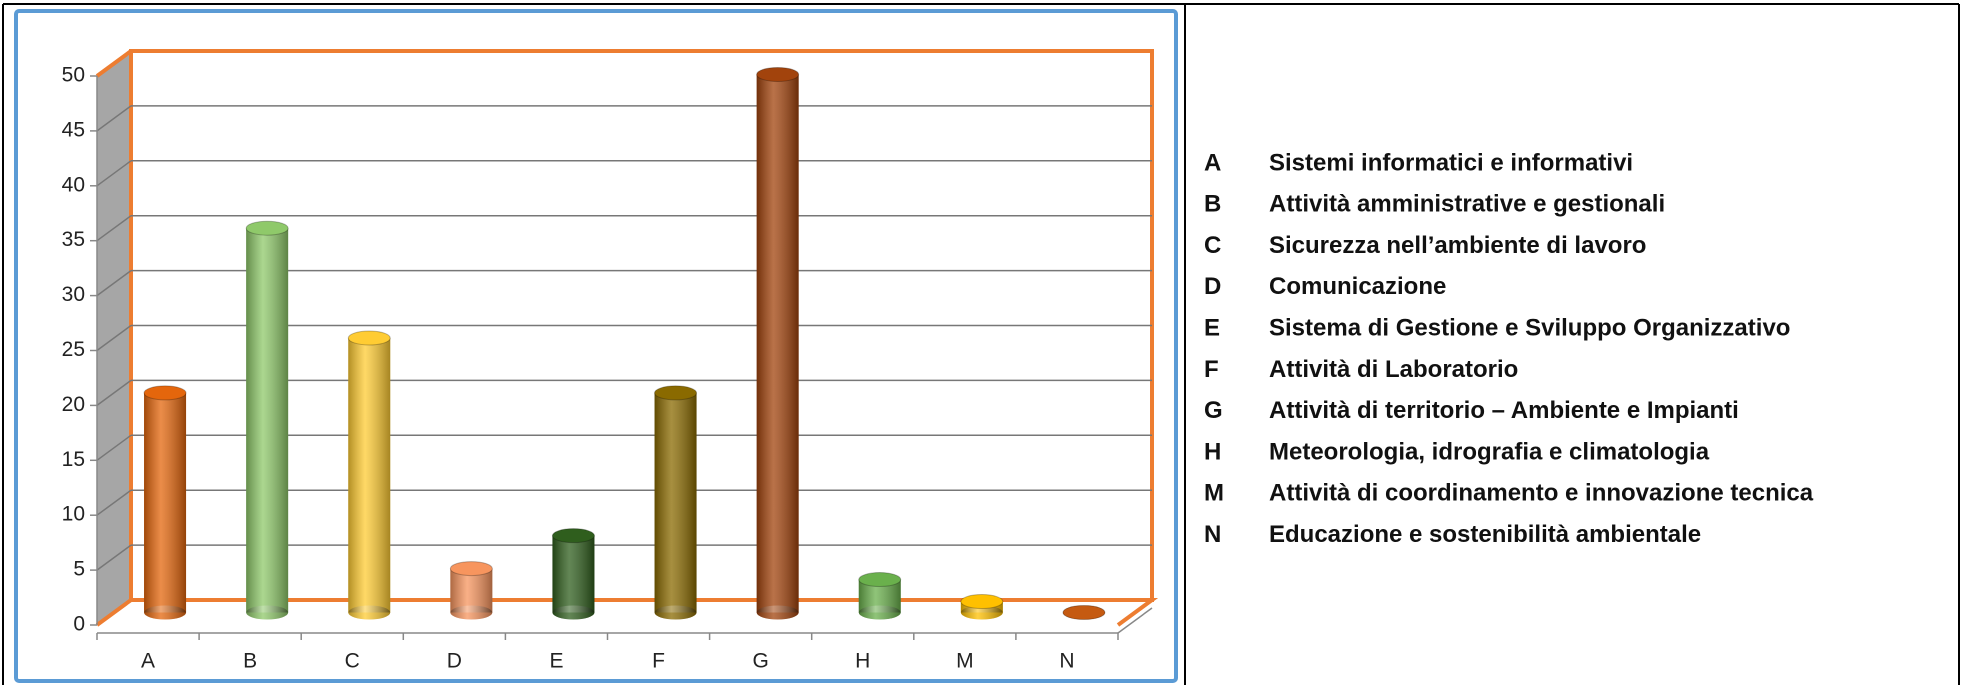 The width and height of the screenshot is (1961, 690). I want to click on y-tick-label: 40, so click(73, 184).